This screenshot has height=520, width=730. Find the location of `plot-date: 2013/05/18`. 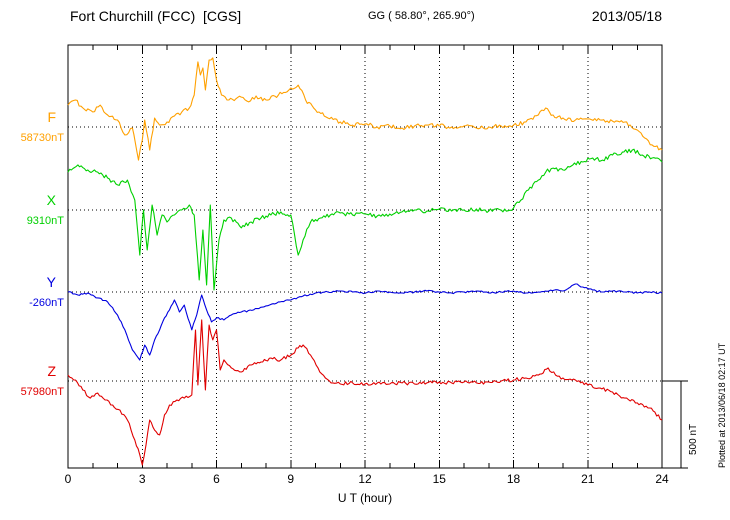

plot-date: 2013/05/18 is located at coordinates (626, 16).